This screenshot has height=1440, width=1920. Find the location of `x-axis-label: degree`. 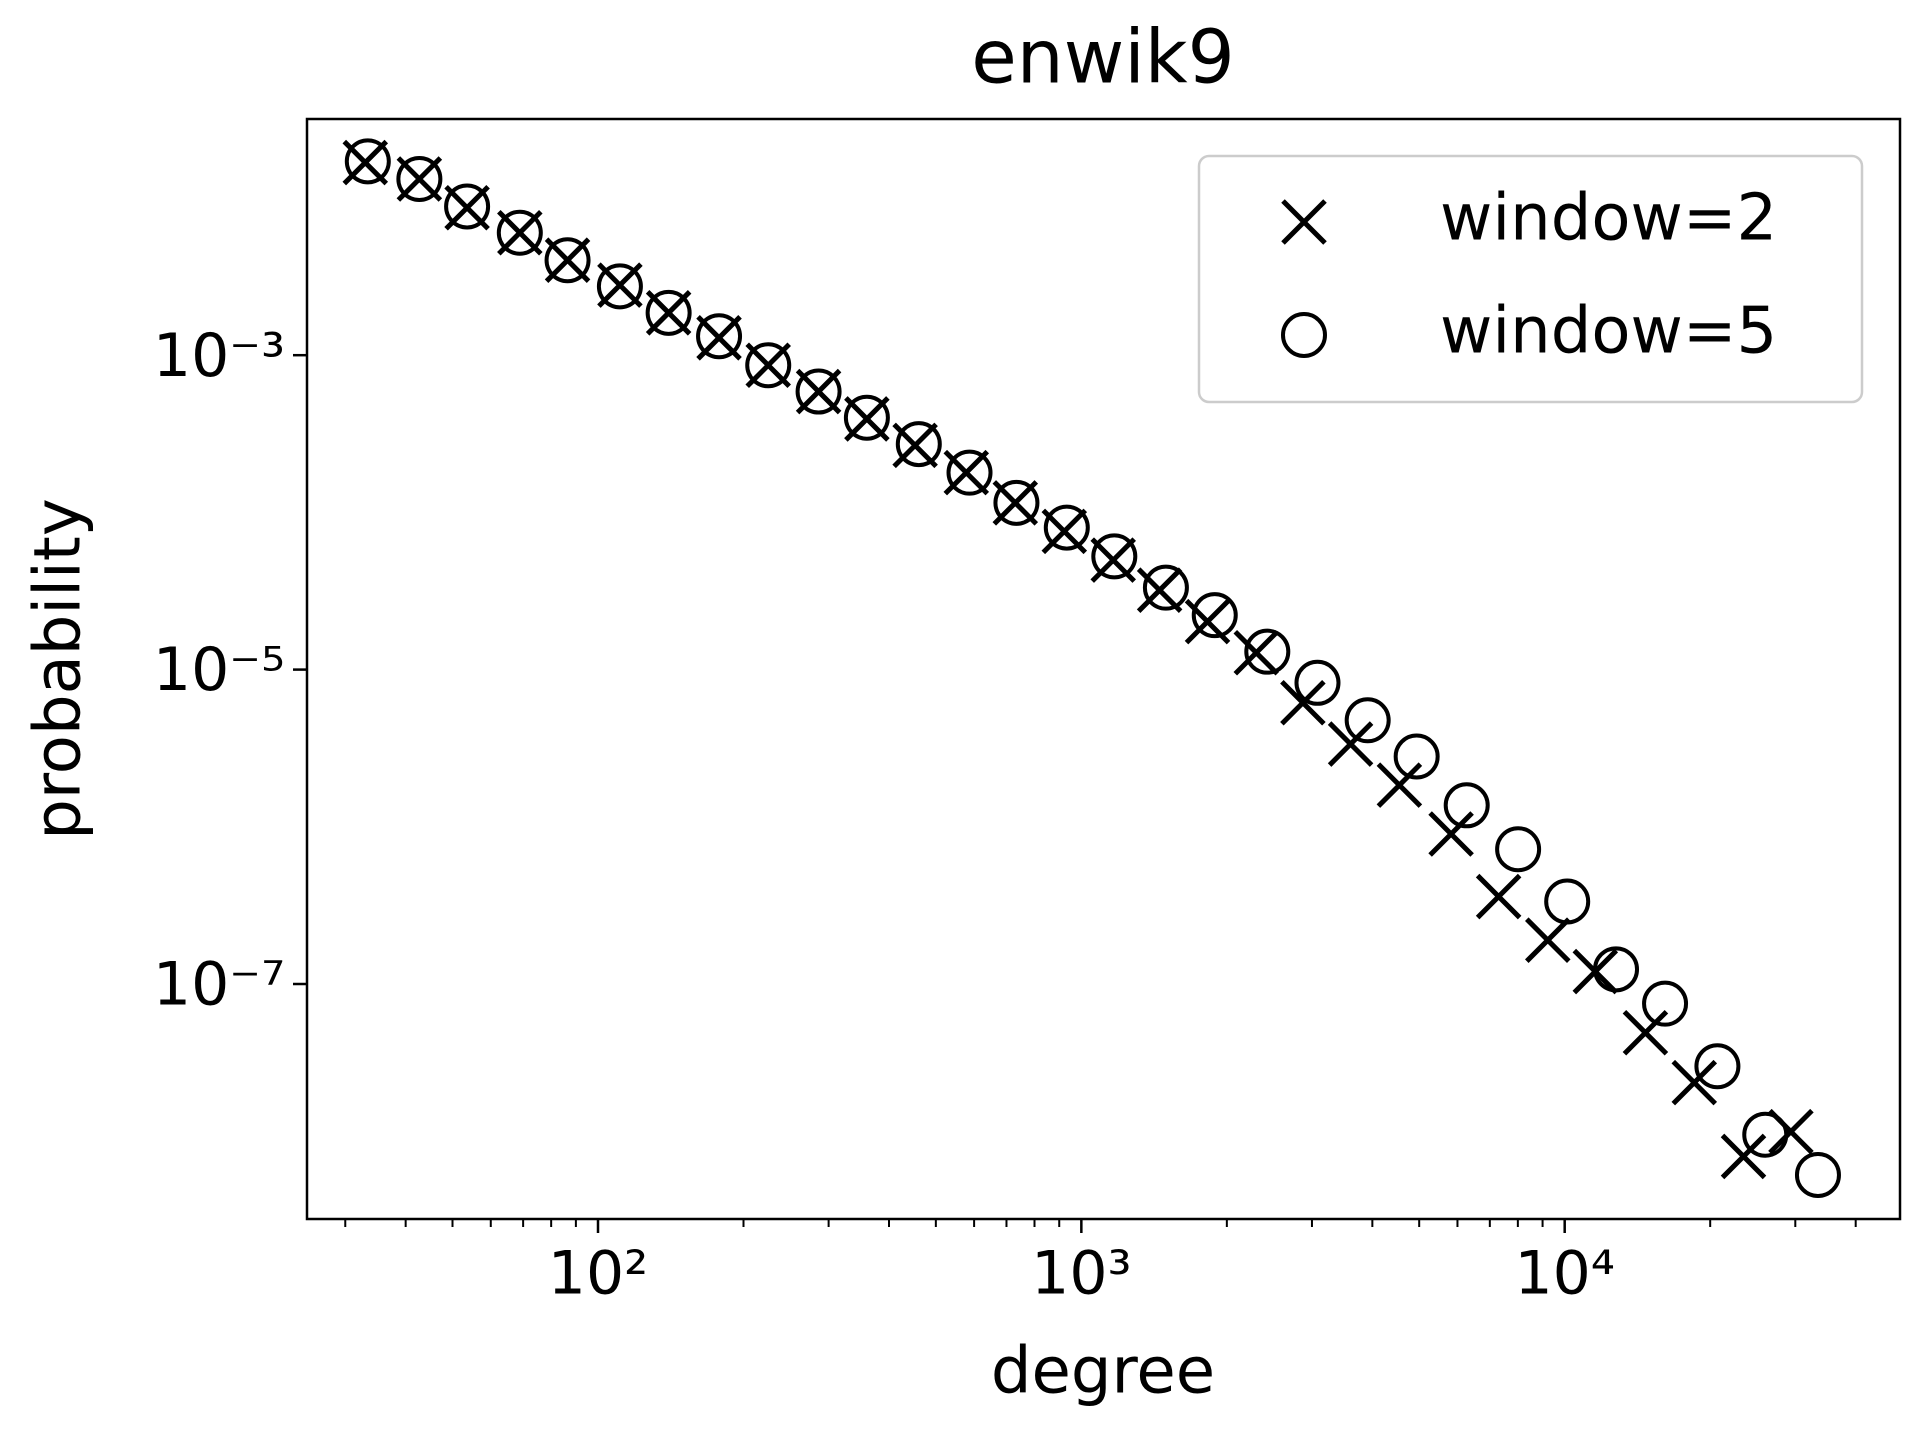

x-axis-label: degree is located at coordinates (1103, 1372).